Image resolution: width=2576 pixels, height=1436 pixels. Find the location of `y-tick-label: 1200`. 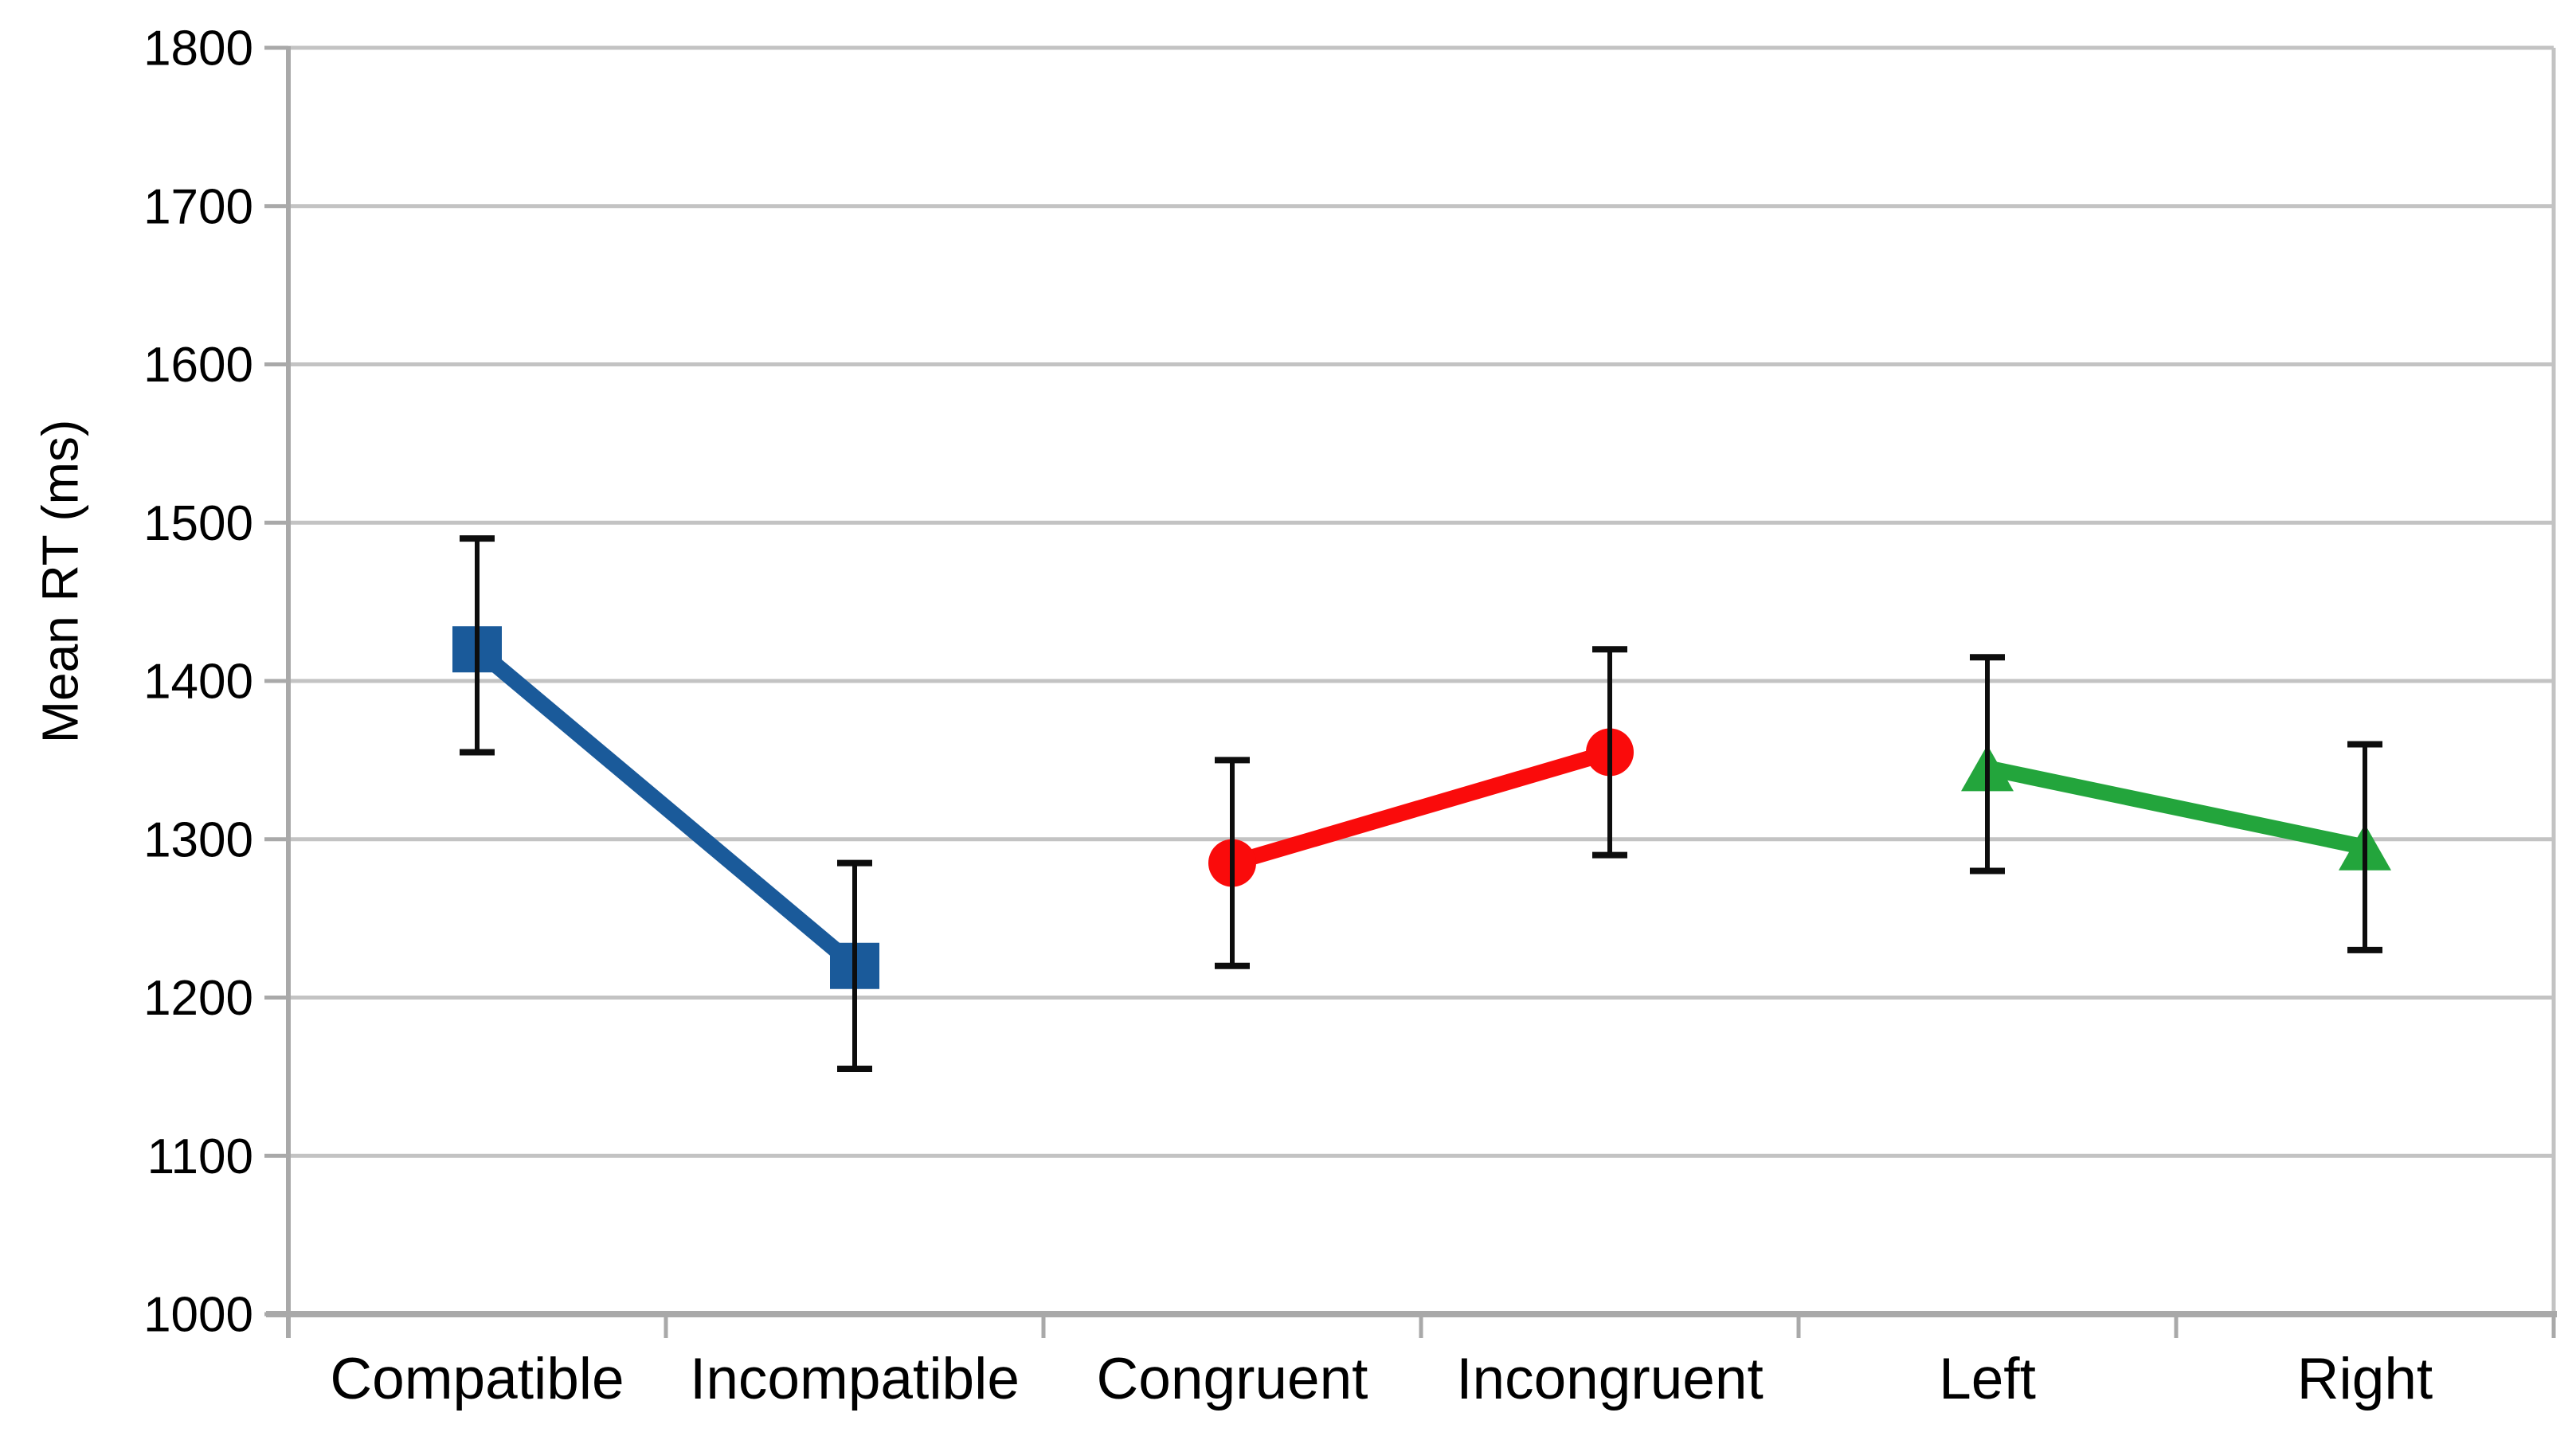

y-tick-label: 1200 is located at coordinates (198, 998).